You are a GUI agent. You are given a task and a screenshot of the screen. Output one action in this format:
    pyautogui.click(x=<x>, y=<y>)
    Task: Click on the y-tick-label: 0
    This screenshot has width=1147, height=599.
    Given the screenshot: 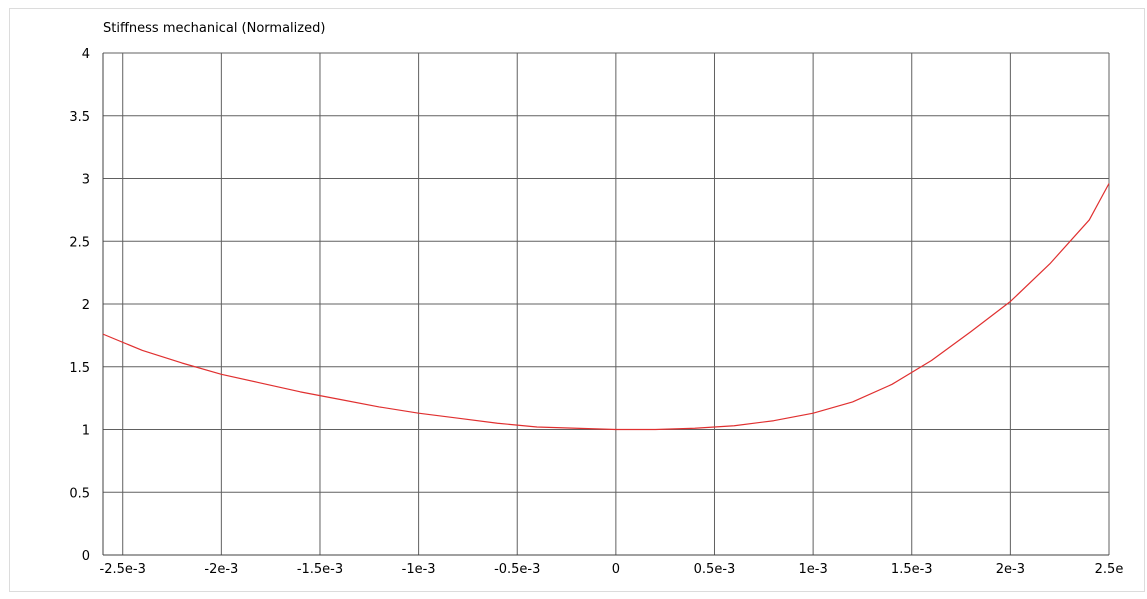 What is the action you would take?
    pyautogui.click(x=86, y=556)
    